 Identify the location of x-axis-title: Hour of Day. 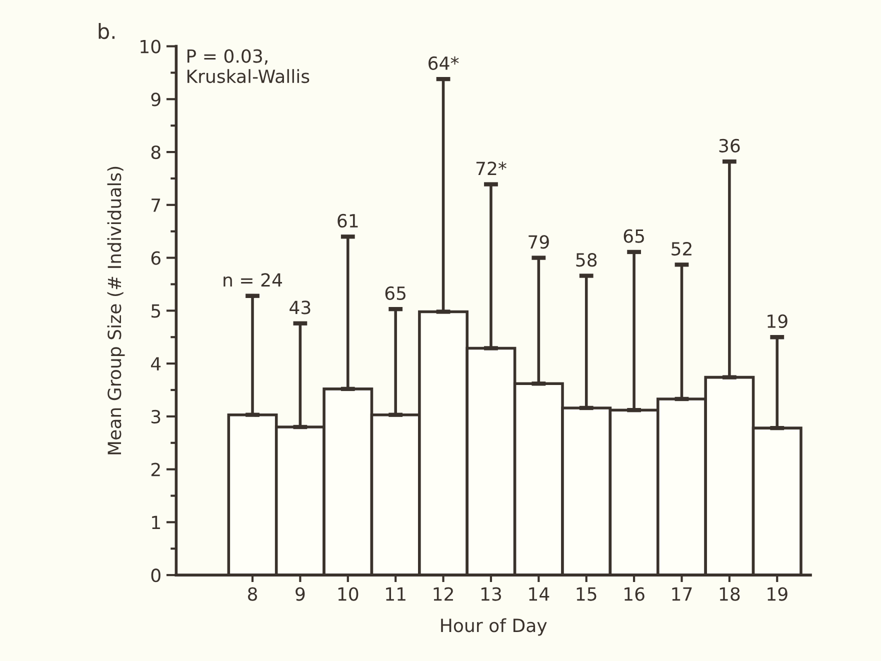
(494, 627).